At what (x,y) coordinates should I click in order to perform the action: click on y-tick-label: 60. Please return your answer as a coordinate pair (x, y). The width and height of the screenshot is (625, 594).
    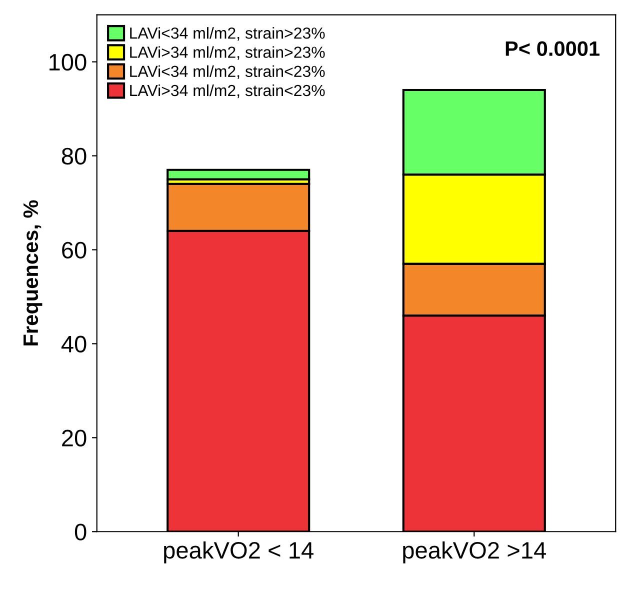
    Looking at the image, I should click on (74, 250).